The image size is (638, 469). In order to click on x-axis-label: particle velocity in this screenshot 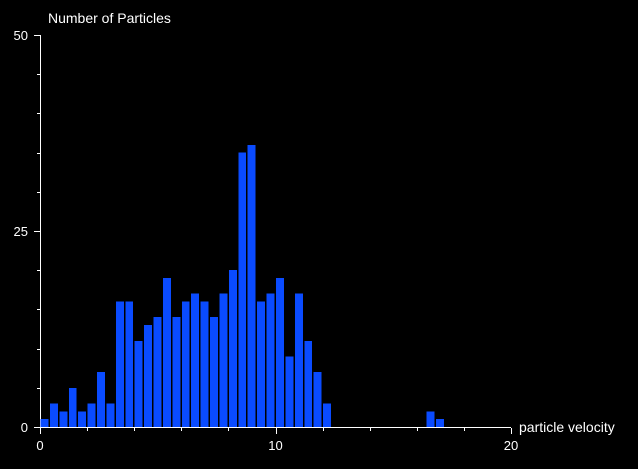, I will do `click(567, 427)`.